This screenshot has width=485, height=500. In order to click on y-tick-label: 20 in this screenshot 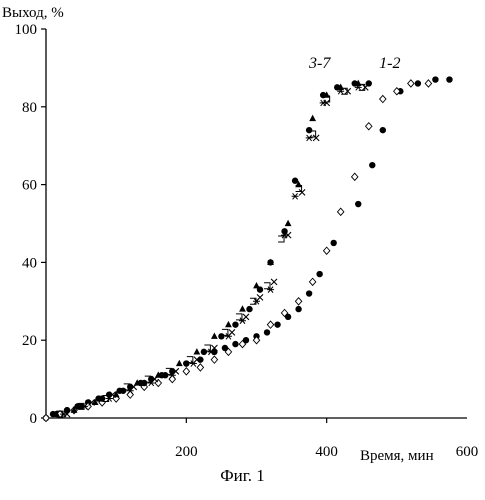, I will do `click(29, 341)`.